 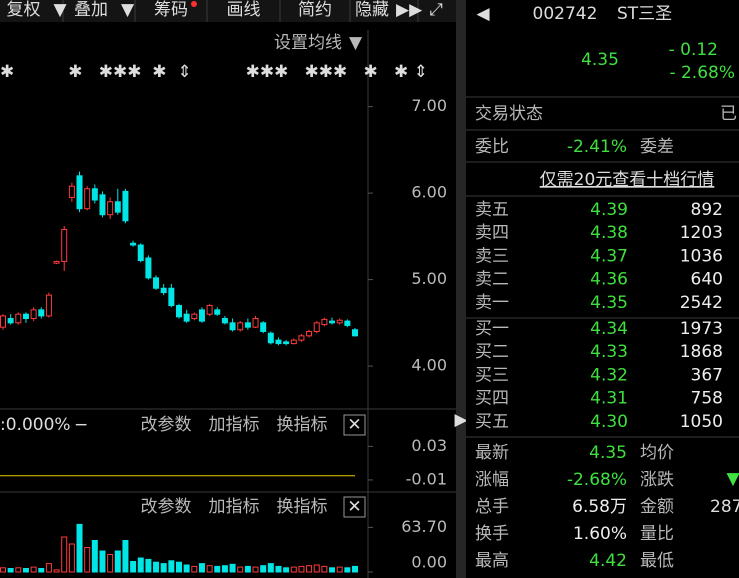 I want to click on promo-link: 仅需20元查看十档行情, so click(x=627, y=180).